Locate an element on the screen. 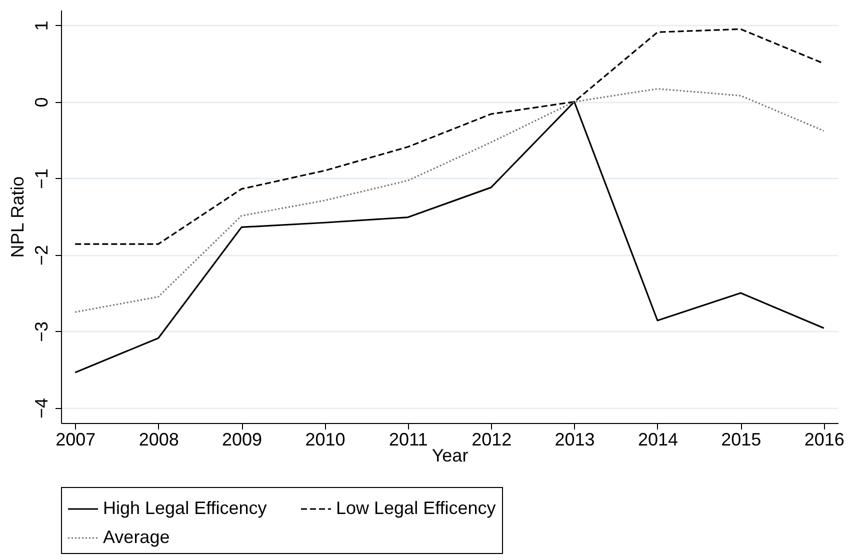 This screenshot has height=560, width=857. x-tick-label: 2013 is located at coordinates (574, 440).